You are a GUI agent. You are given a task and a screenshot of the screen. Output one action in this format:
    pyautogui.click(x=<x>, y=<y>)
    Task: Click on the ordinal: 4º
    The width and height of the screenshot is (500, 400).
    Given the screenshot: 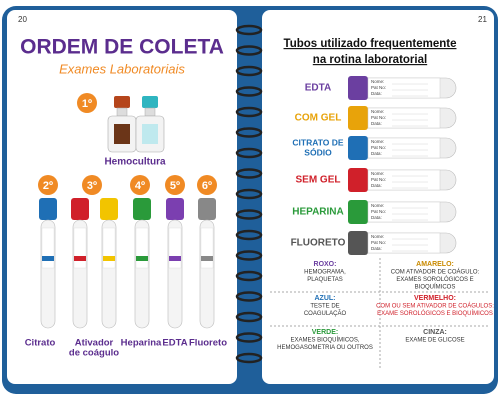 What is the action you would take?
    pyautogui.click(x=140, y=186)
    